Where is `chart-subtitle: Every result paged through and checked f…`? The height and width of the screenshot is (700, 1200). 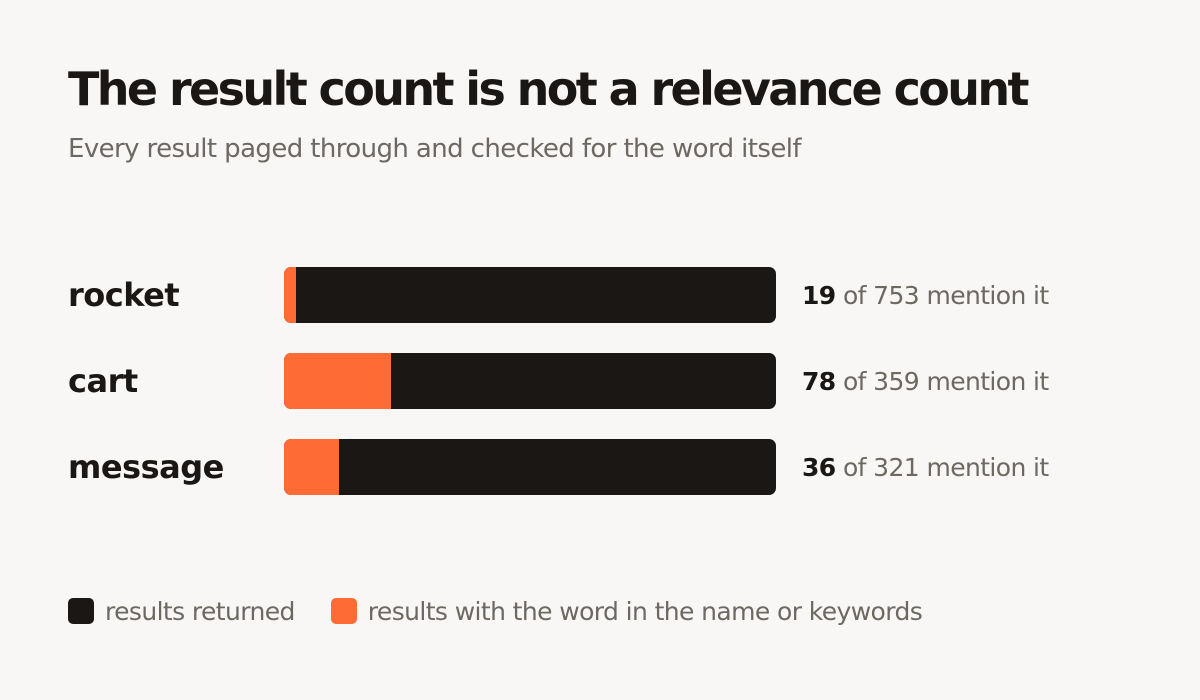
chart-subtitle: Every result paged through and checked f… is located at coordinates (435, 149).